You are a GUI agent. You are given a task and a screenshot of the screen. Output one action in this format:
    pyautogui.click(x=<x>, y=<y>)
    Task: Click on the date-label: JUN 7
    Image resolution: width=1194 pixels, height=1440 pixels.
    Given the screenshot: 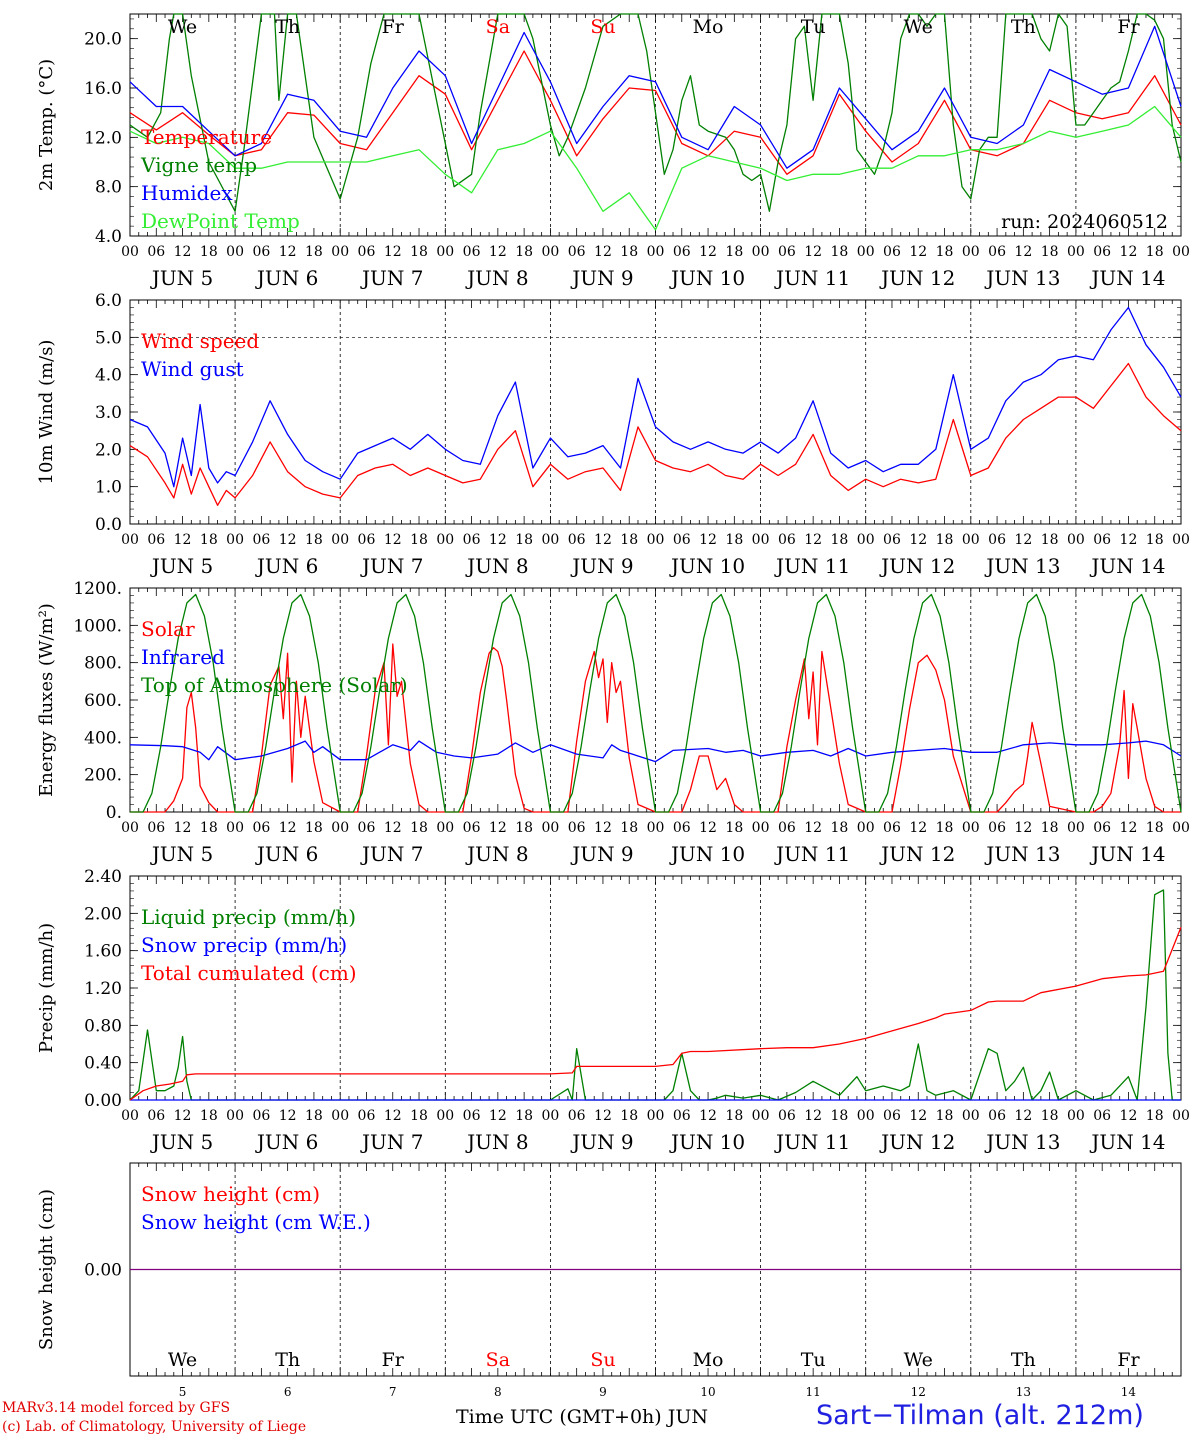 What is the action you would take?
    pyautogui.click(x=391, y=278)
    